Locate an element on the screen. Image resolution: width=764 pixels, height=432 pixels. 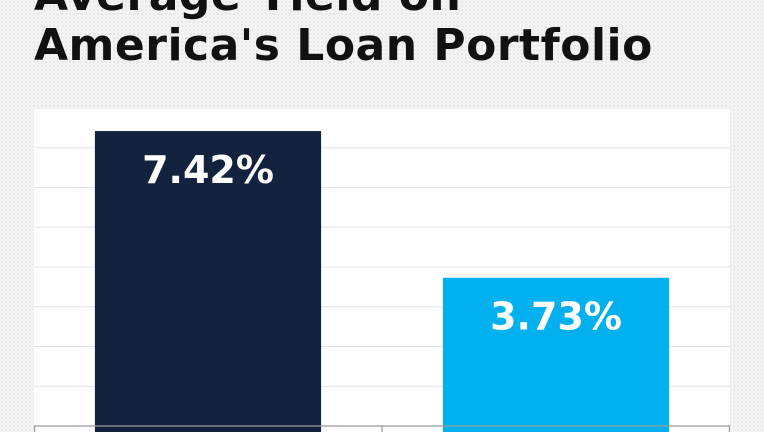
chart-title-line-2: America's Loan Portfolio is located at coordinates (343, 45).